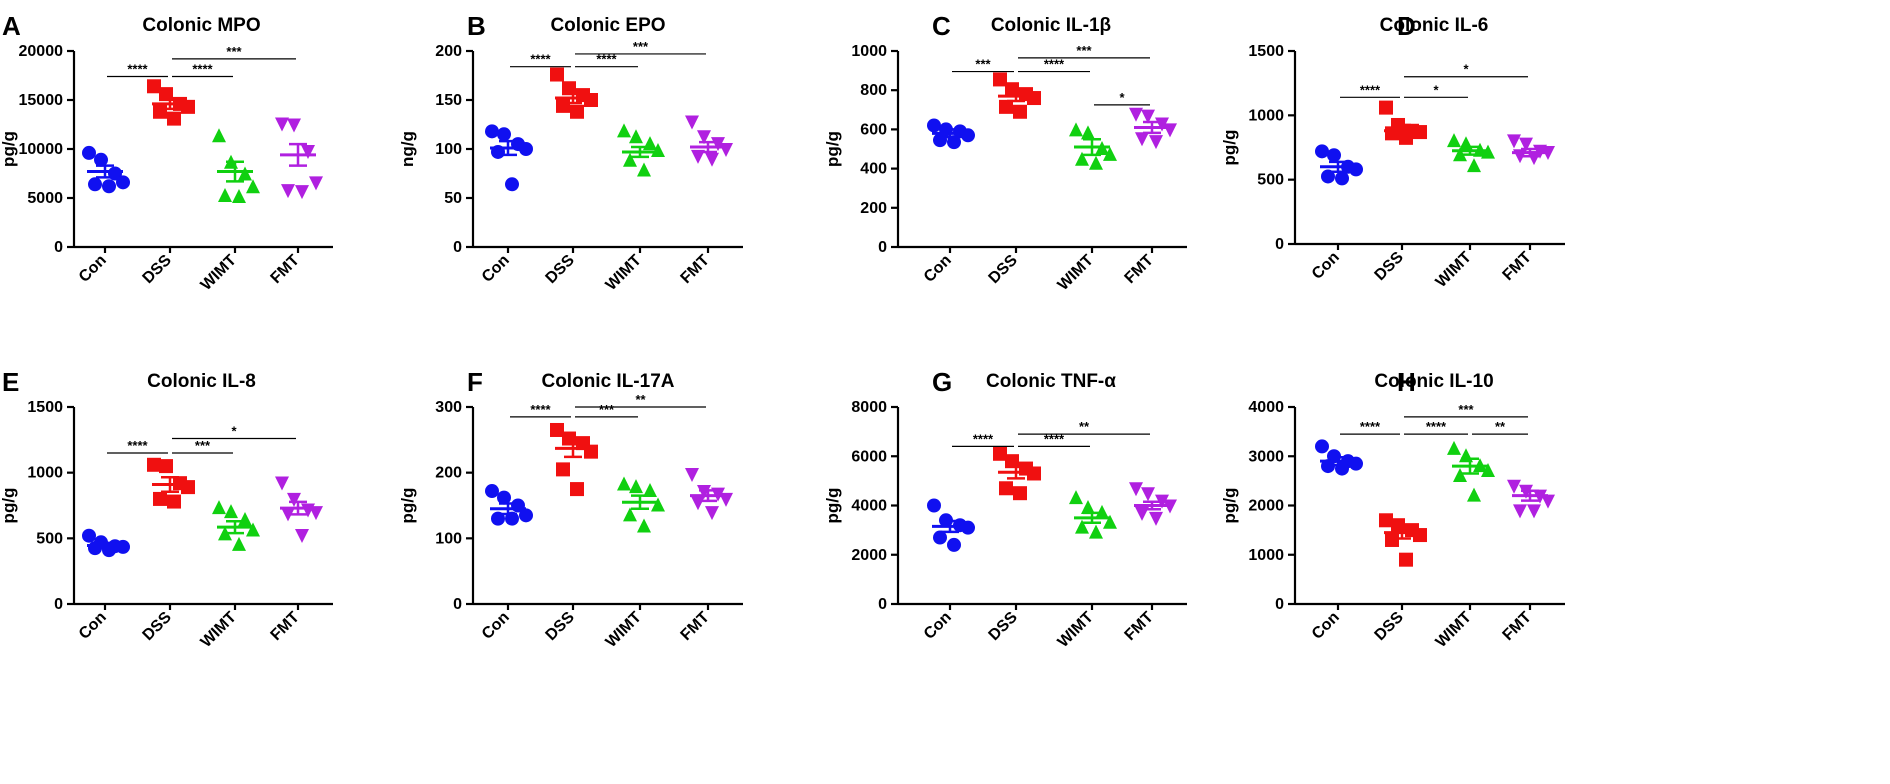 This screenshot has height=784, width=1890. I want to click on panel-title: Colonic EPO, so click(607, 25).